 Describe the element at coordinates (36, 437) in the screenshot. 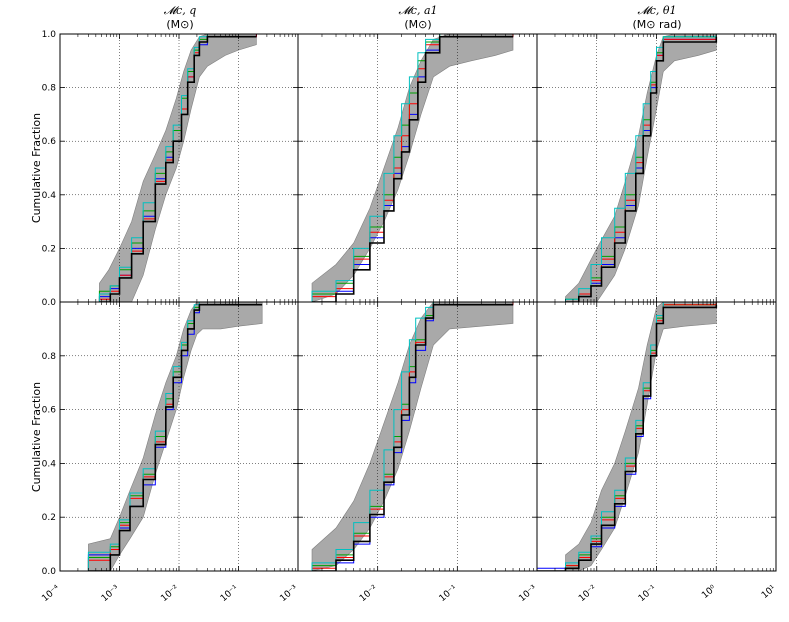

I see `y-axis-label-bottom: Cumulative Fraction` at that location.